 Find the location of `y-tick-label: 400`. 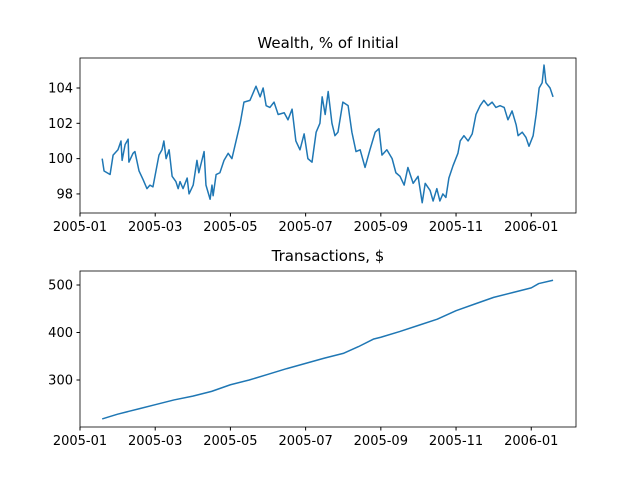

y-tick-label: 400 is located at coordinates (60, 333).